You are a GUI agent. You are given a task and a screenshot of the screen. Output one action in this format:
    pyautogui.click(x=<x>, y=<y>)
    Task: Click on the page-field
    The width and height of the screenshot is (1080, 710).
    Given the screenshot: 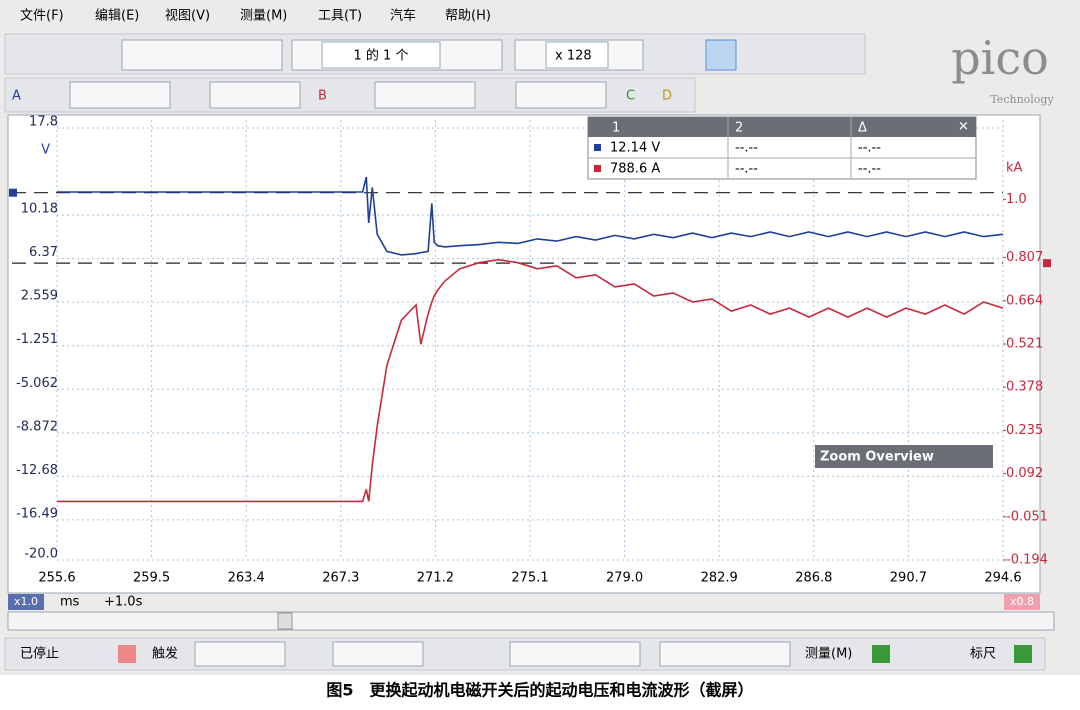 What is the action you would take?
    pyautogui.click(x=381, y=55)
    